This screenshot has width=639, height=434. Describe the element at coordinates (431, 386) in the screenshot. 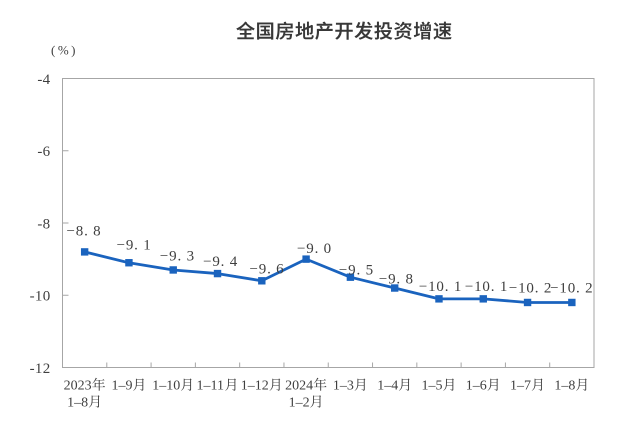

I see `svg-text: 1–5` at that location.